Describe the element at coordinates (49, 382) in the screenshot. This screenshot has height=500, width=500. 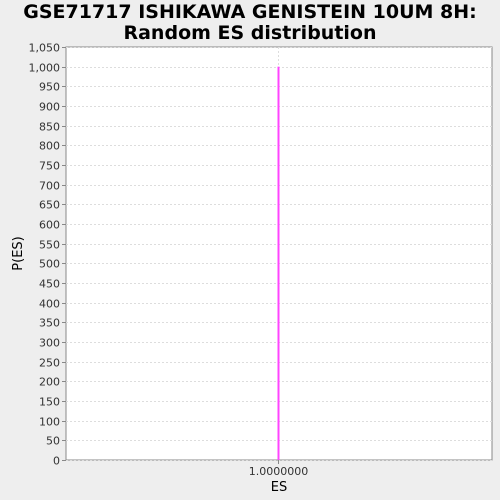
I see `y-tick-label: 200` at that location.